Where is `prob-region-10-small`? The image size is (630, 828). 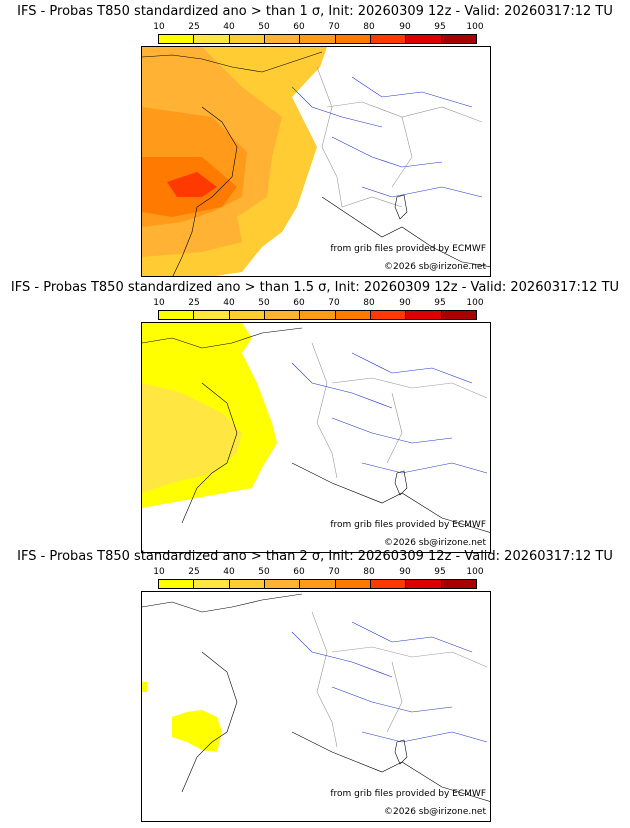 prob-region-10-small is located at coordinates (144, 687).